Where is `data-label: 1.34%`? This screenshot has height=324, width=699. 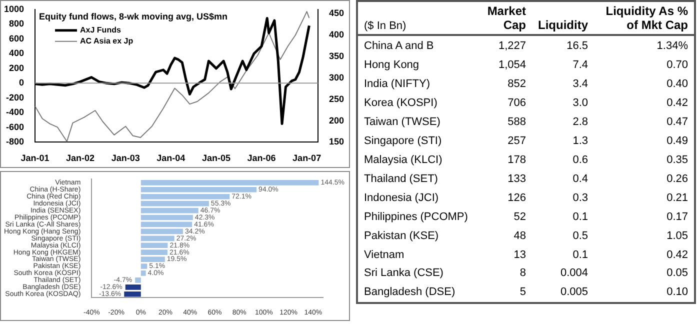
data-label: 1.34% is located at coordinates (672, 46).